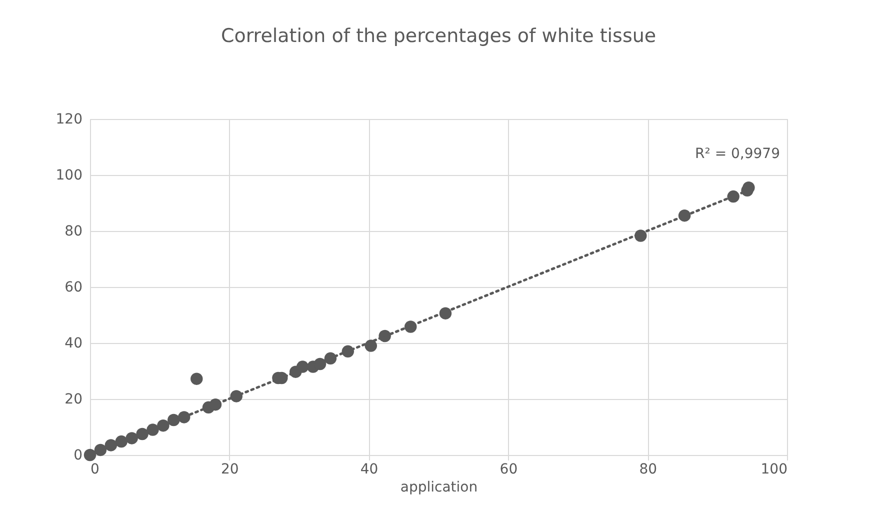  What do you see at coordinates (95, 470) in the screenshot?
I see `x-tick-label: 0` at bounding box center [95, 470].